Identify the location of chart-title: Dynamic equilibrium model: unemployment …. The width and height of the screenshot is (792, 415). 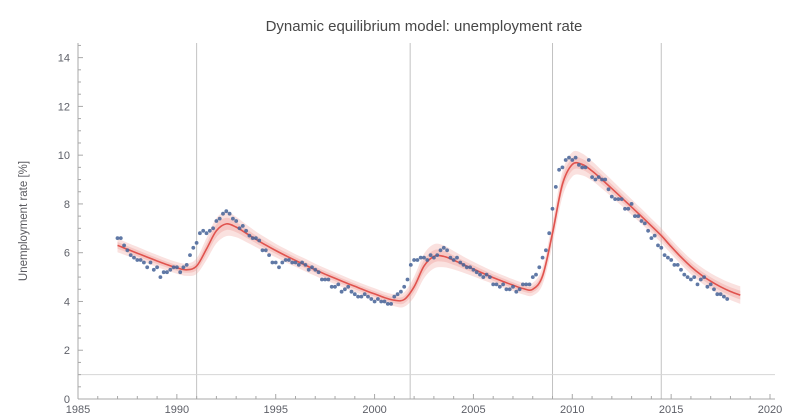
(424, 26).